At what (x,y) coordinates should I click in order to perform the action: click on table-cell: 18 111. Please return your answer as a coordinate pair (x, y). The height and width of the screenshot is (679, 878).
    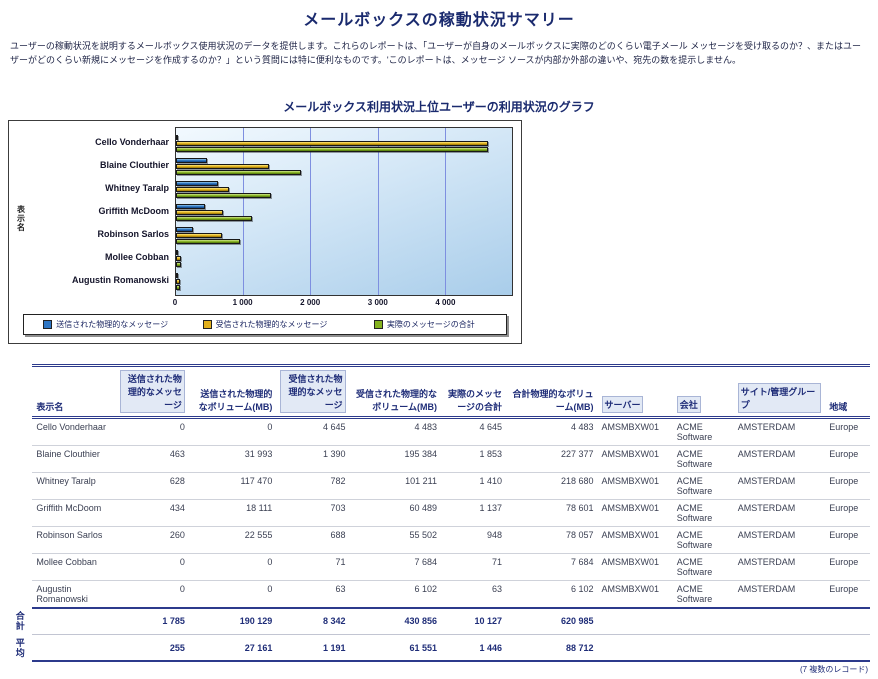
    Looking at the image, I should click on (232, 513).